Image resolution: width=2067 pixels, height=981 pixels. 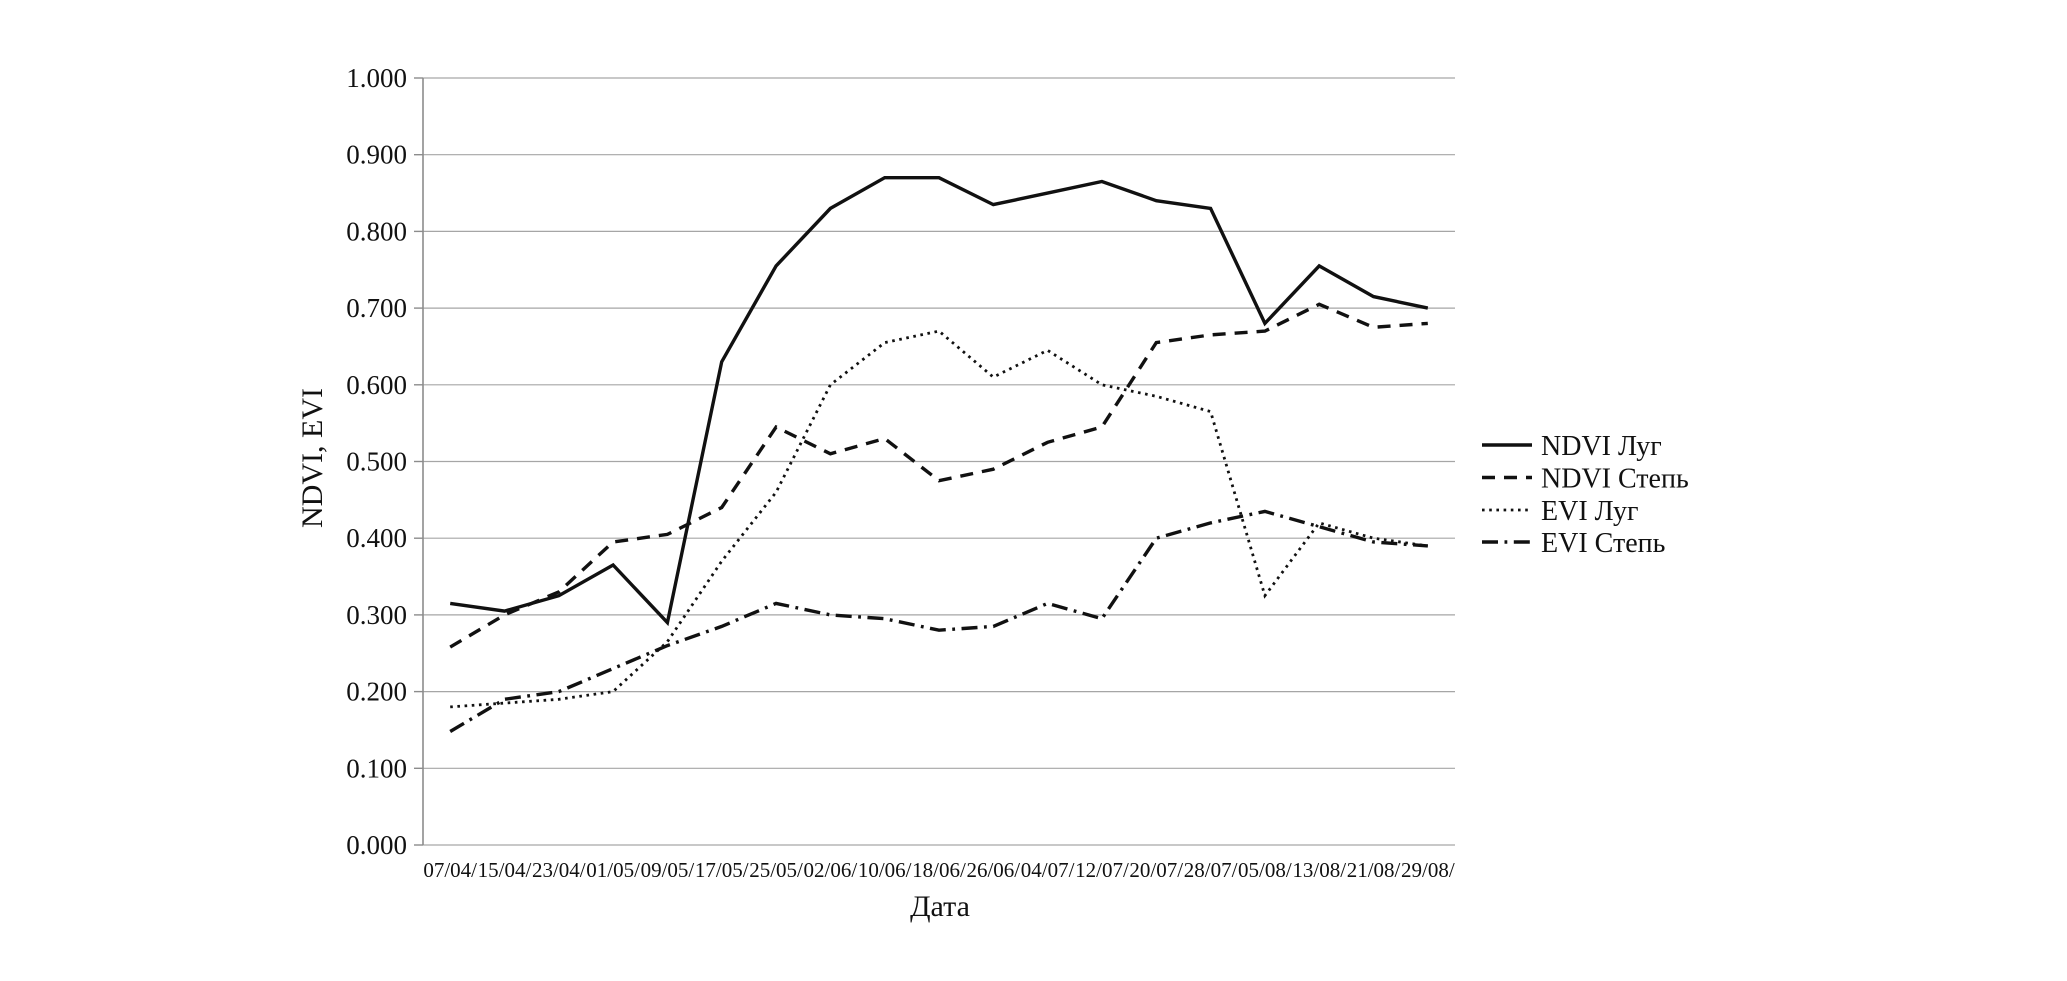 I want to click on x-tick-label: 01/05/, so click(x=613, y=870).